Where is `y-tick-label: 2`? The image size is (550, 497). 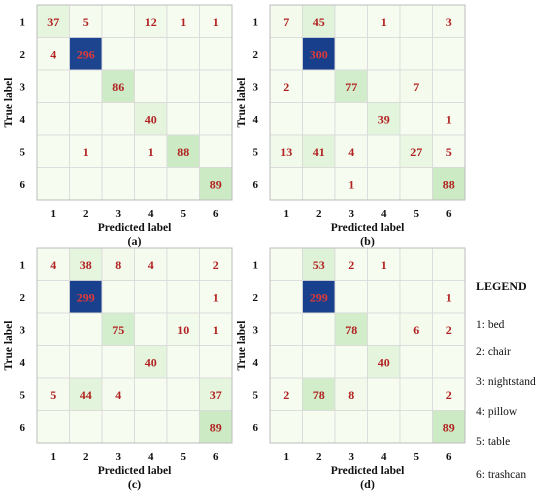 y-tick-label: 2 is located at coordinates (23, 298).